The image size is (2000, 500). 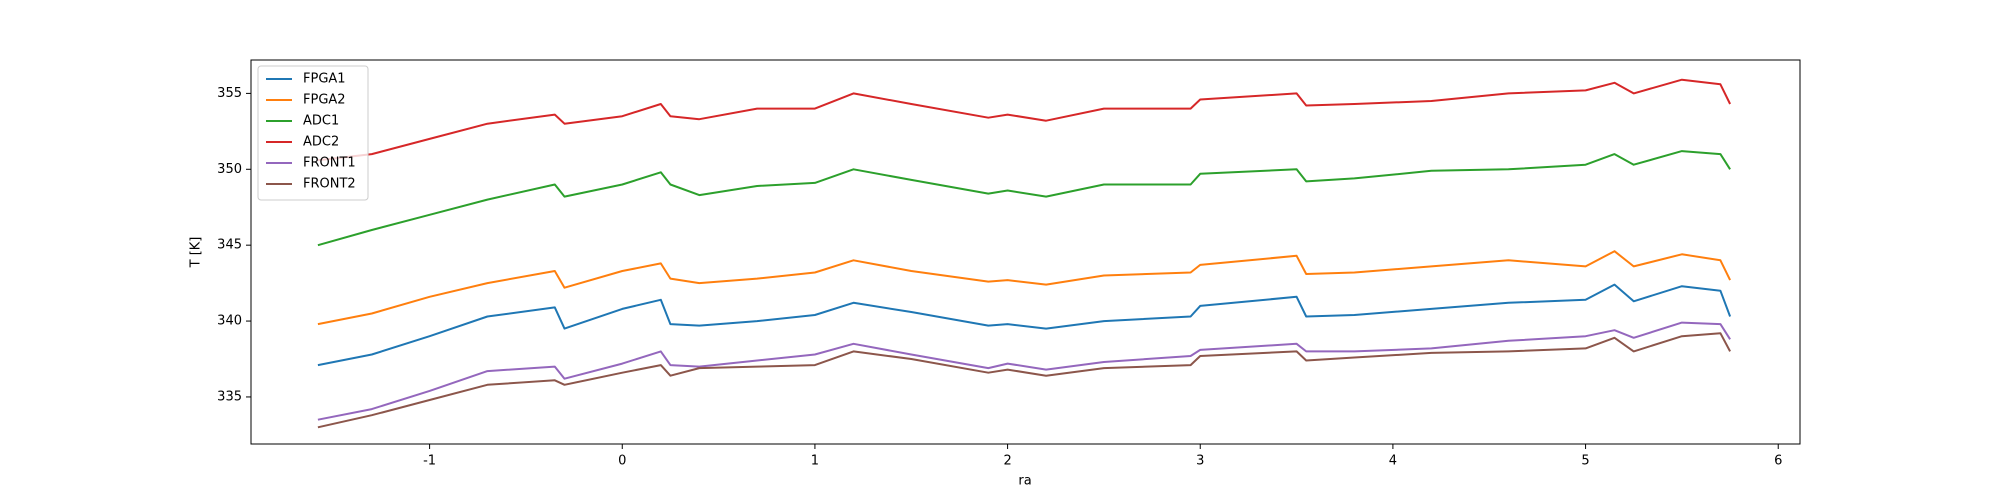 What do you see at coordinates (329, 163) in the screenshot?
I see `legend-label: FRONT1` at bounding box center [329, 163].